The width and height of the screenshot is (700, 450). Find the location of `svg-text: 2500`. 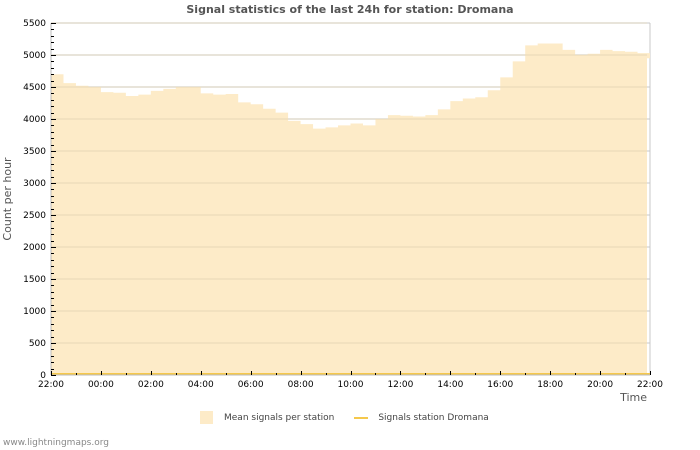

svg-text: 2500 is located at coordinates (34, 216).